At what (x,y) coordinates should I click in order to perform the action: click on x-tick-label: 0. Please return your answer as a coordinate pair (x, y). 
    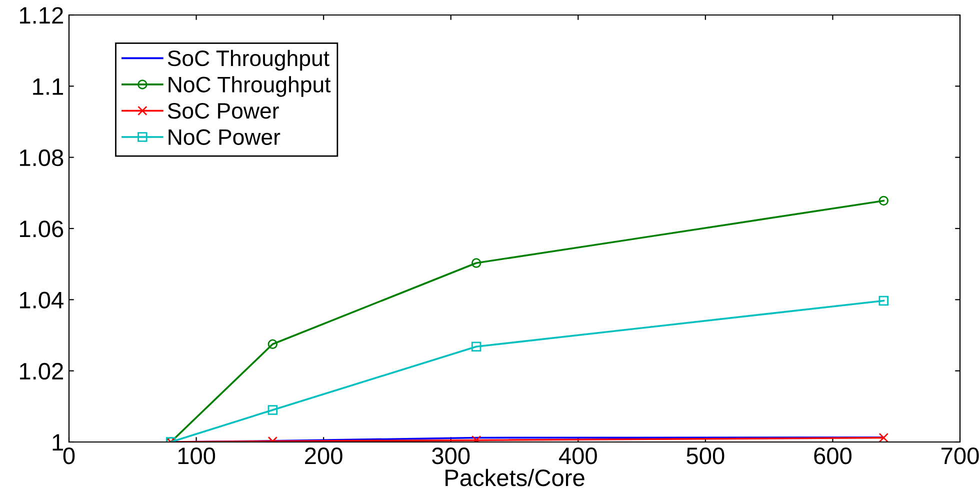
    Looking at the image, I should click on (69, 455).